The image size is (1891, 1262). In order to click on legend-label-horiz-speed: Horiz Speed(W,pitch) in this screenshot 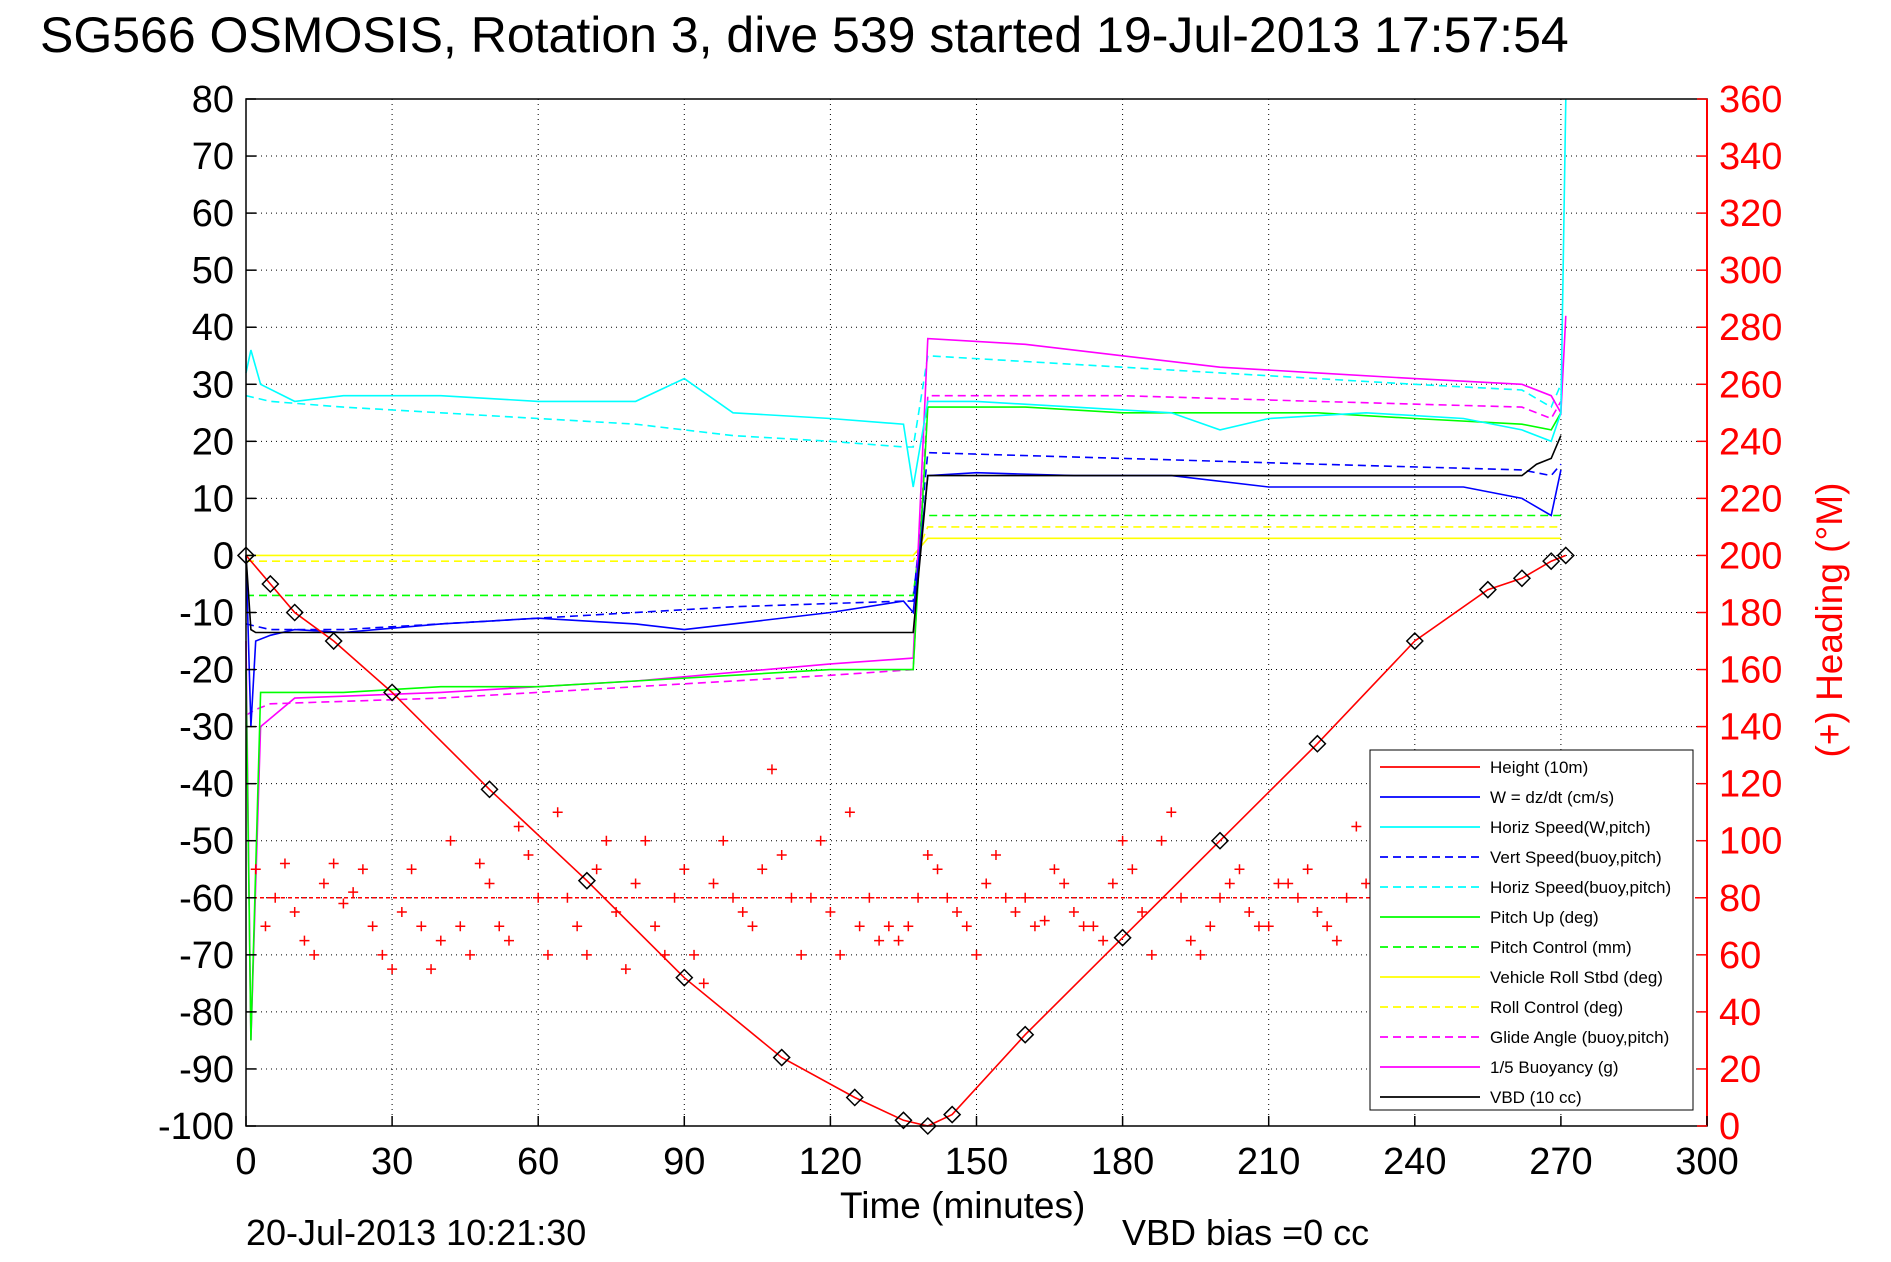, I will do `click(1570, 827)`.